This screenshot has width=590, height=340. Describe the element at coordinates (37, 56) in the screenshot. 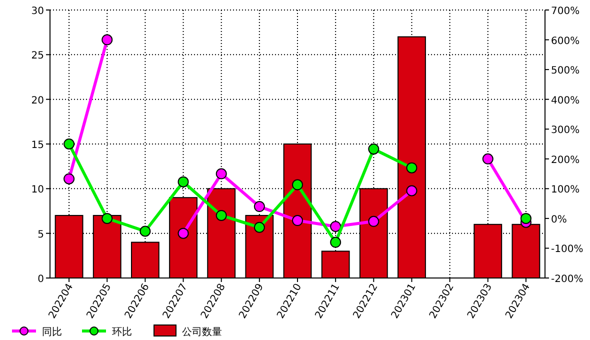

I see `y-tick-label: 25` at that location.